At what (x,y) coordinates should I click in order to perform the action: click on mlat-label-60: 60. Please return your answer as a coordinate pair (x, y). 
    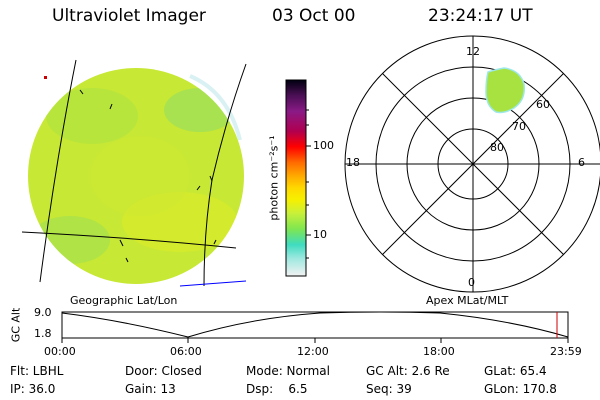
    Looking at the image, I should click on (543, 104).